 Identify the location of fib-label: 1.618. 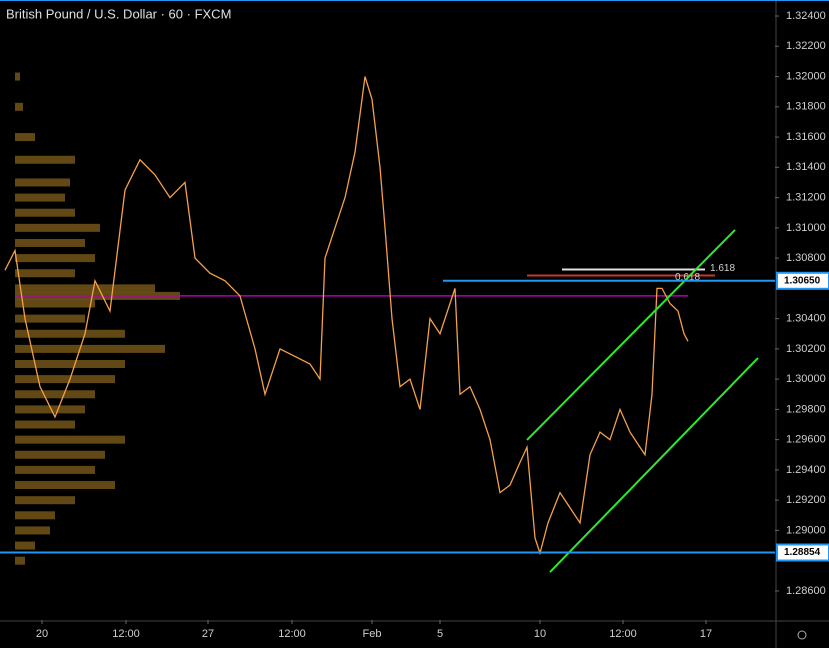
(722, 268).